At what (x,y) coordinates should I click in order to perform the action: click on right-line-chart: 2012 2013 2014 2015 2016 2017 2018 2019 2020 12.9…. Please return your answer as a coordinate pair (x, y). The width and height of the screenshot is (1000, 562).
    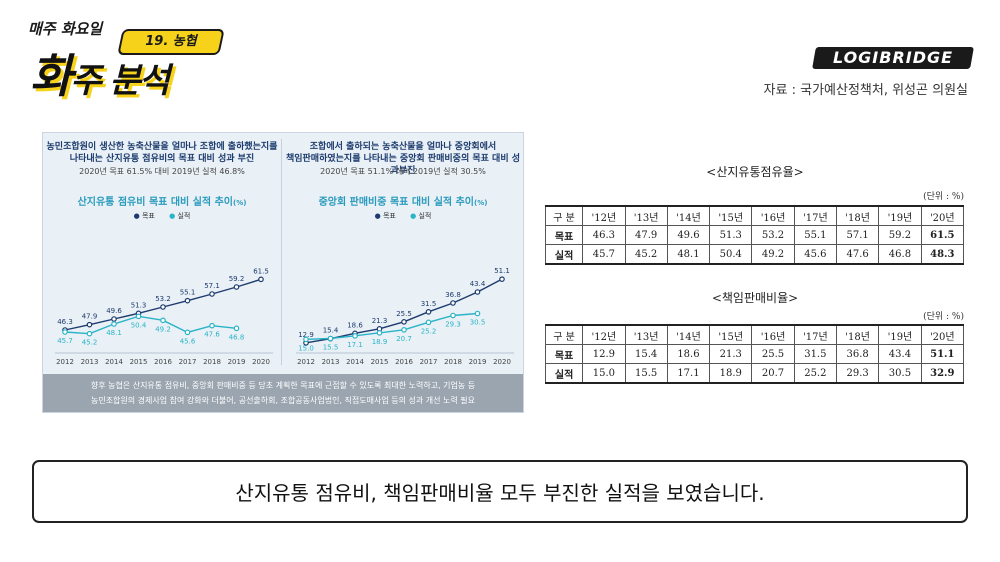
    Looking at the image, I should click on (405, 316).